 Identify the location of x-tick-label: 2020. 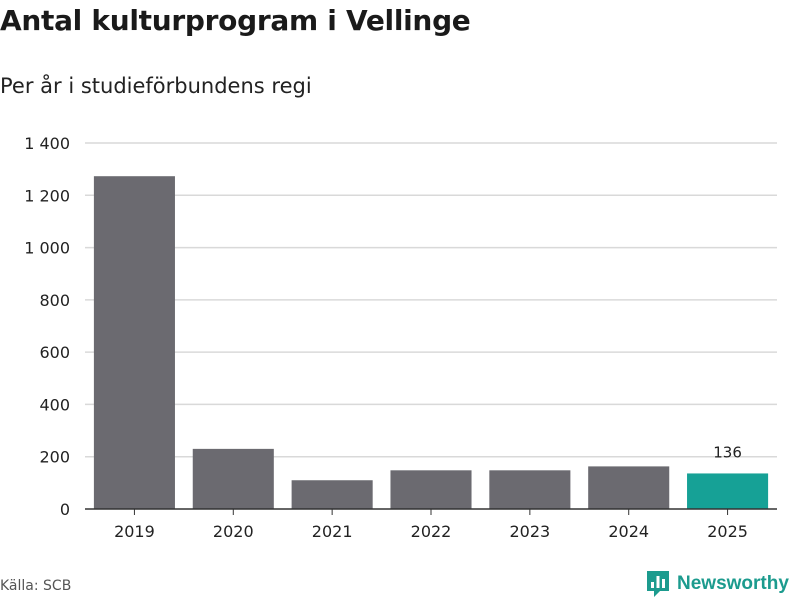
(233, 531).